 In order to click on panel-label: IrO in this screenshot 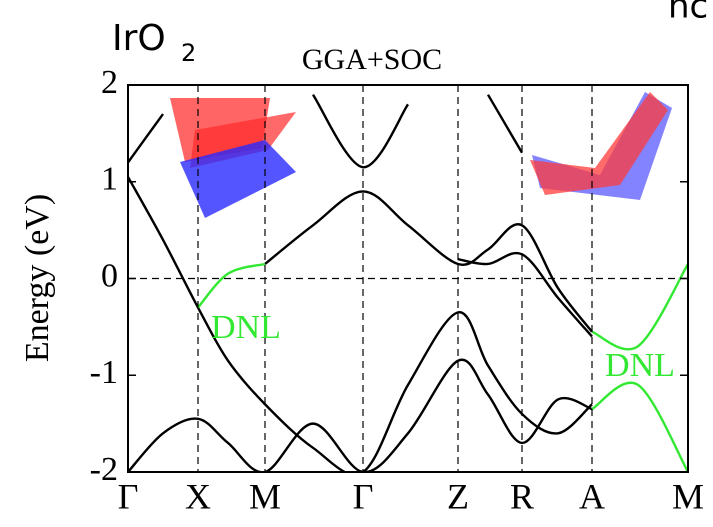, I will do `click(139, 38)`.